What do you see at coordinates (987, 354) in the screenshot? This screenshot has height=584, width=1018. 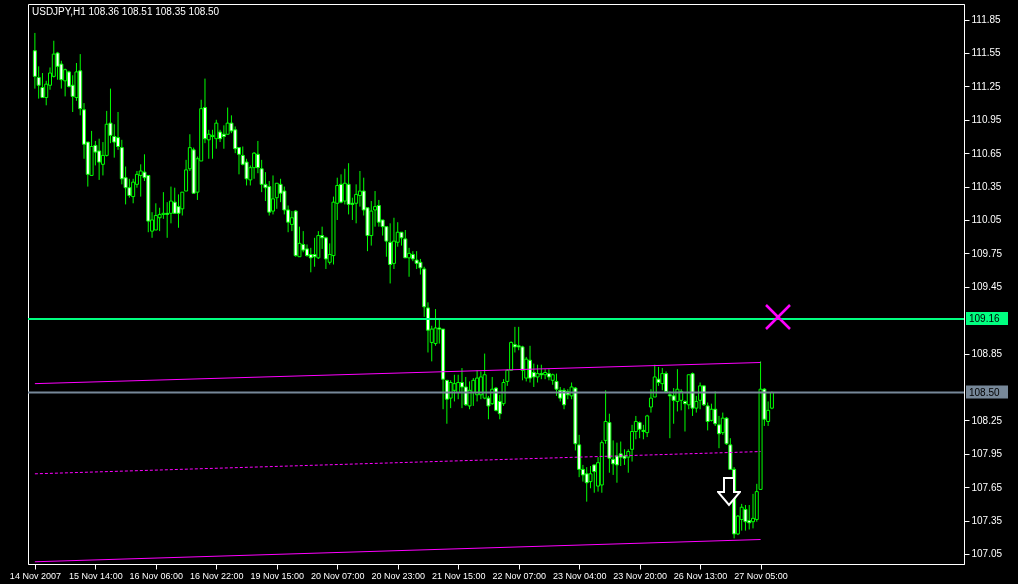 I see `y-tick-label: 108.85` at bounding box center [987, 354].